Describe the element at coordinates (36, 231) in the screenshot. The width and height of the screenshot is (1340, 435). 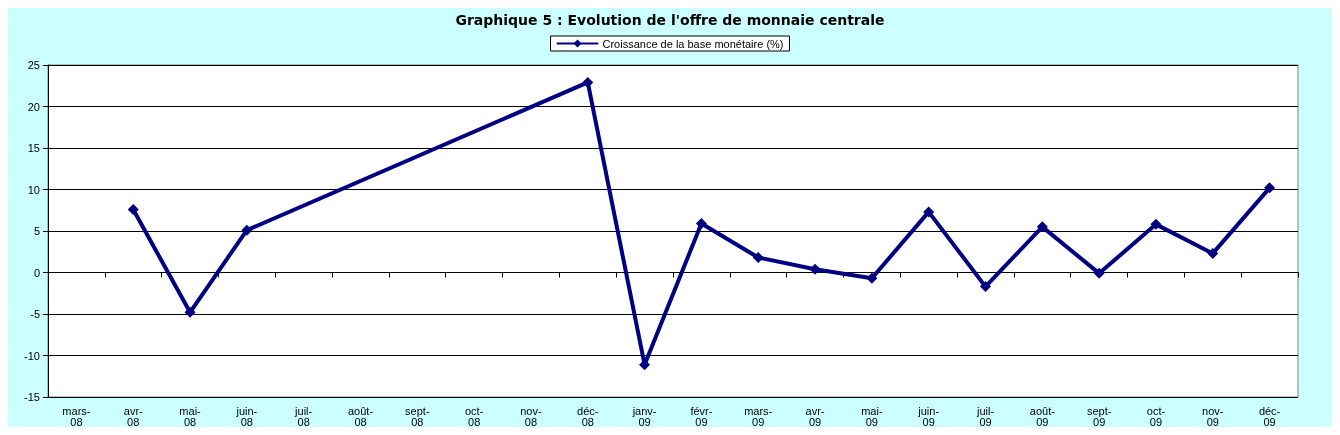
I see `y-tick-label: 5` at that location.